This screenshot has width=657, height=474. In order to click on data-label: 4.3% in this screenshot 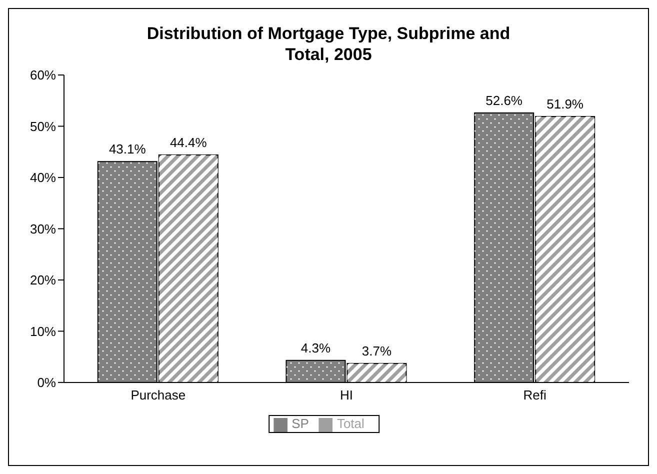, I will do `click(315, 348)`.